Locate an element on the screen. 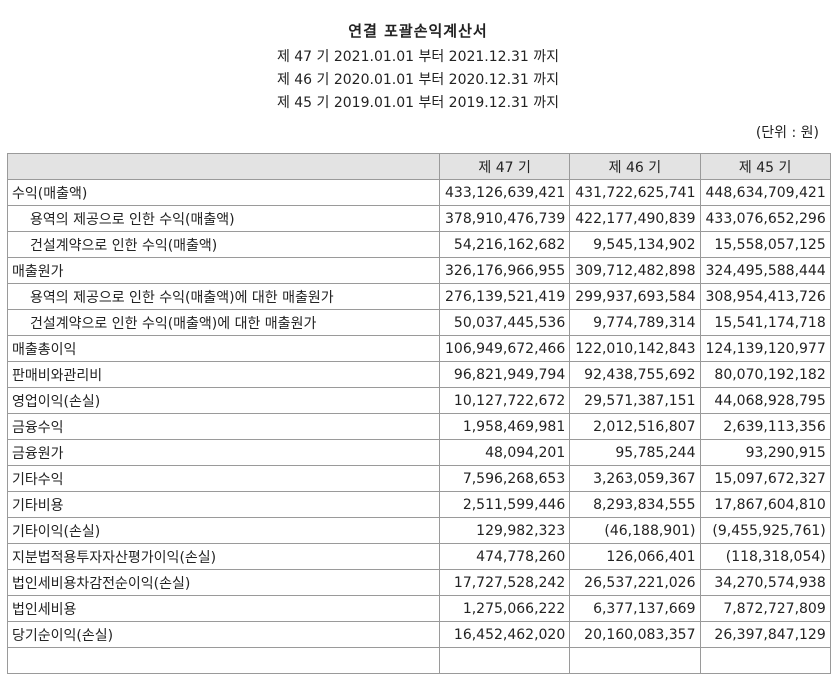  value-cell: 9,545,134,902 is located at coordinates (635, 244).